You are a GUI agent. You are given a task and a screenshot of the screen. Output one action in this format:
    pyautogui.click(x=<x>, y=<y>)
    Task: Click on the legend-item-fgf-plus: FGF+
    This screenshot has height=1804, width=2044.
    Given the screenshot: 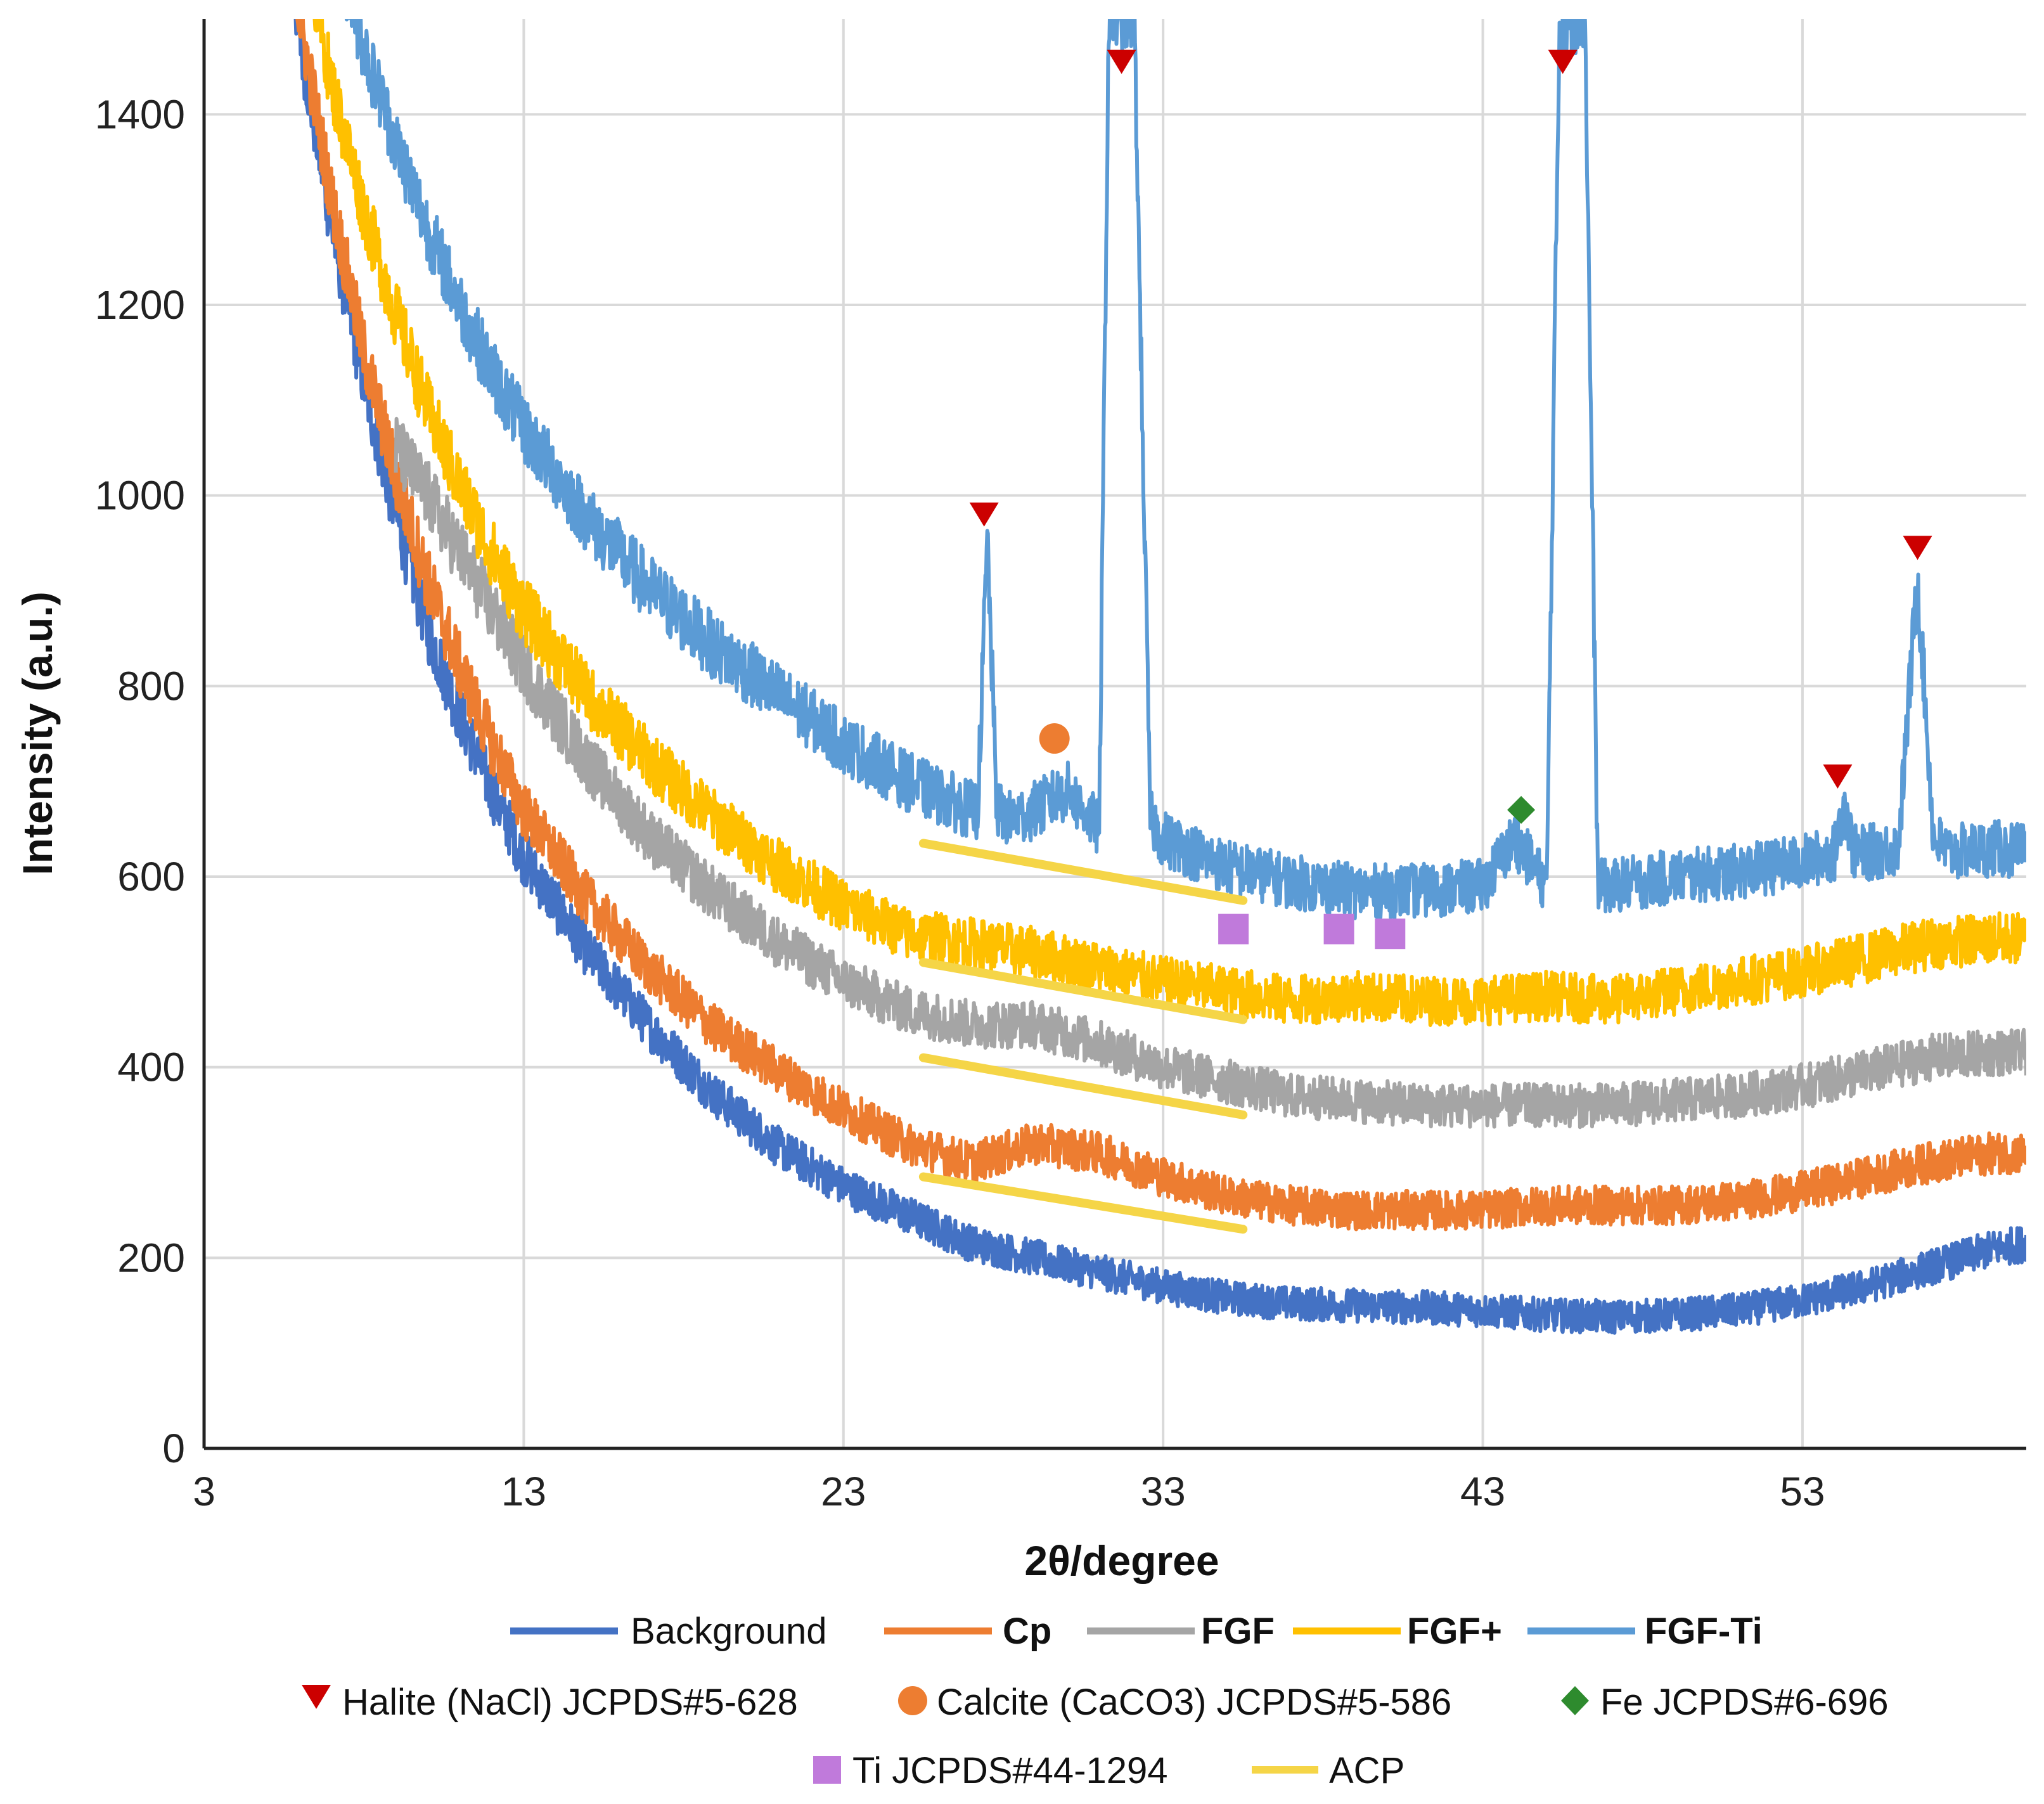 What is the action you would take?
    pyautogui.click(x=1397, y=1631)
    